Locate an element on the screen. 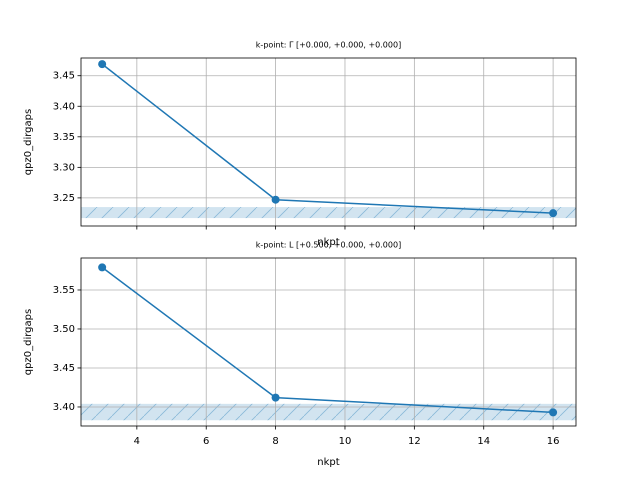  y-tick-label: 3.55 is located at coordinates (64, 290).